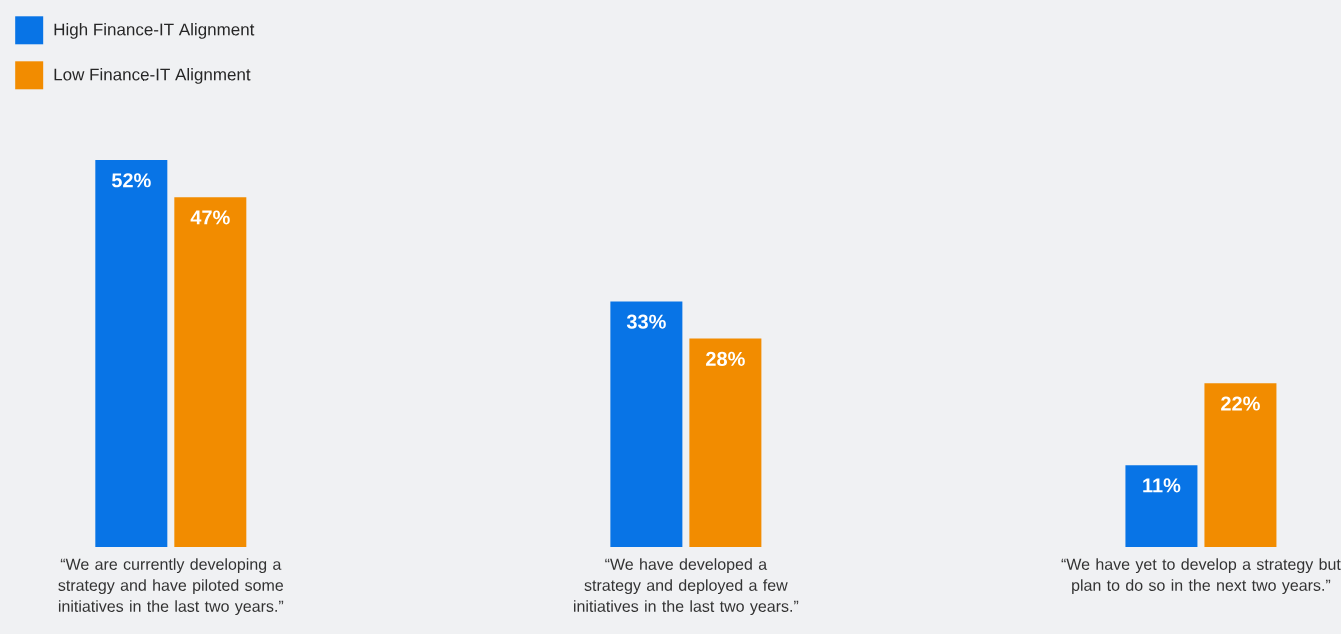 This screenshot has height=634, width=1341. Describe the element at coordinates (154, 31) in the screenshot. I see `legend-label: High Finance-IT Alignment` at that location.